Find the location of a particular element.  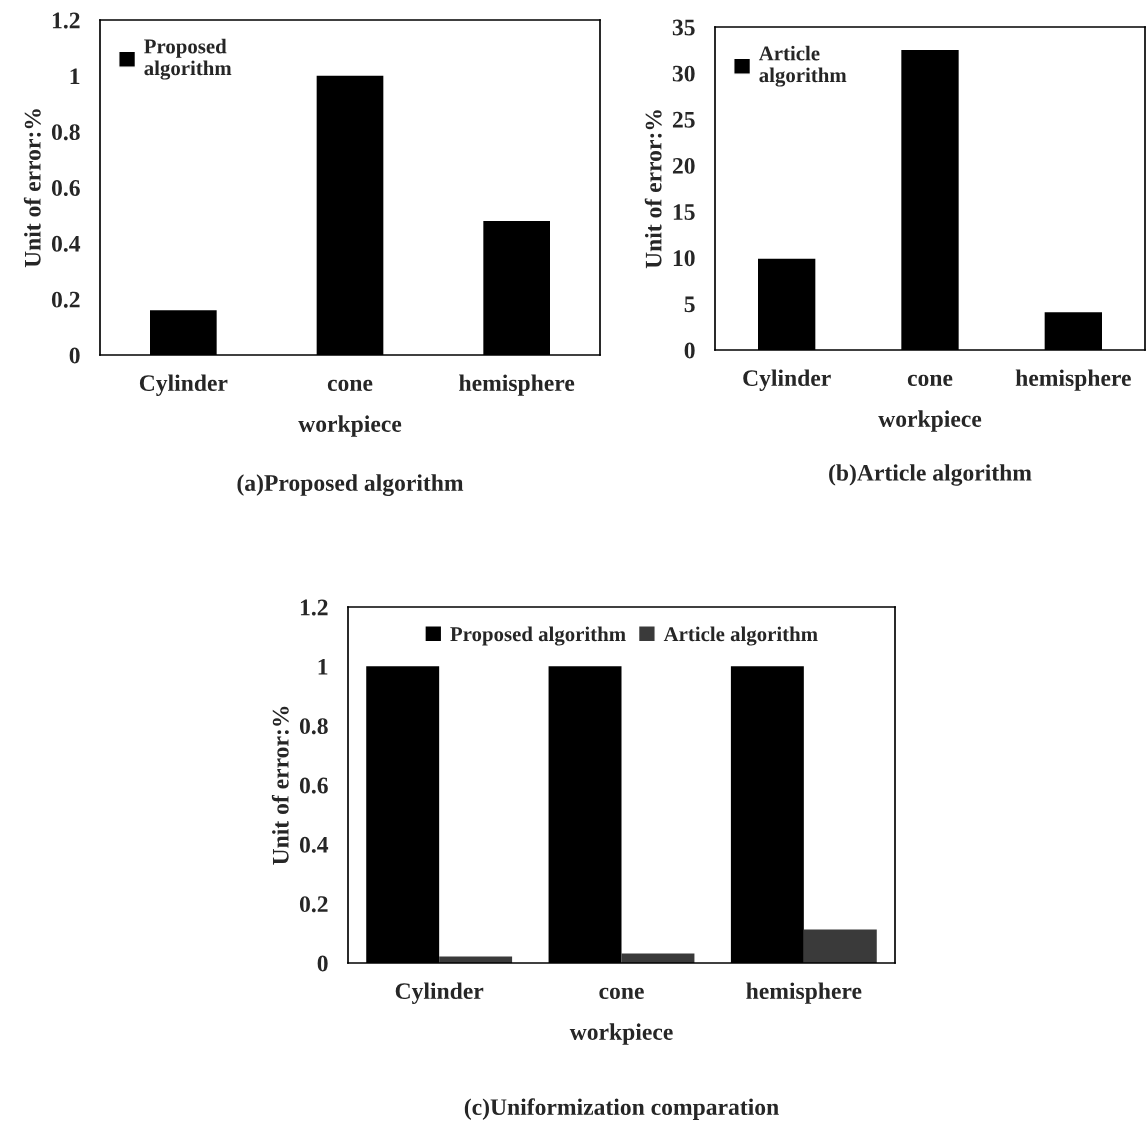

y-tick-label: 20 is located at coordinates (683, 165).